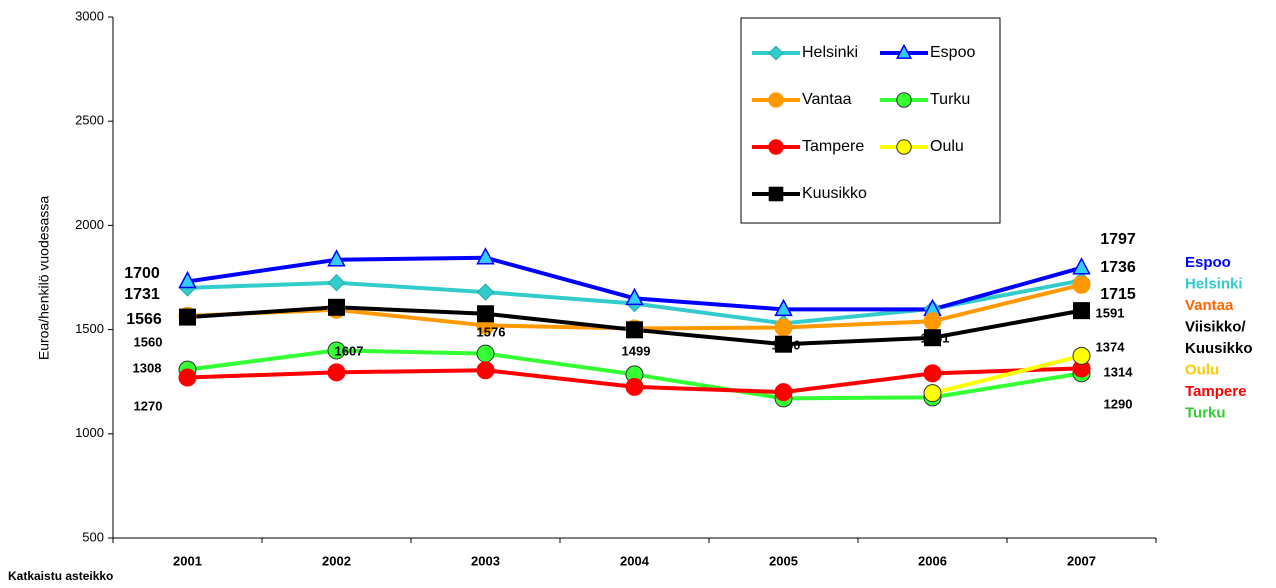 The height and width of the screenshot is (588, 1276). What do you see at coordinates (349, 350) in the screenshot?
I see `data-label: 1607` at bounding box center [349, 350].